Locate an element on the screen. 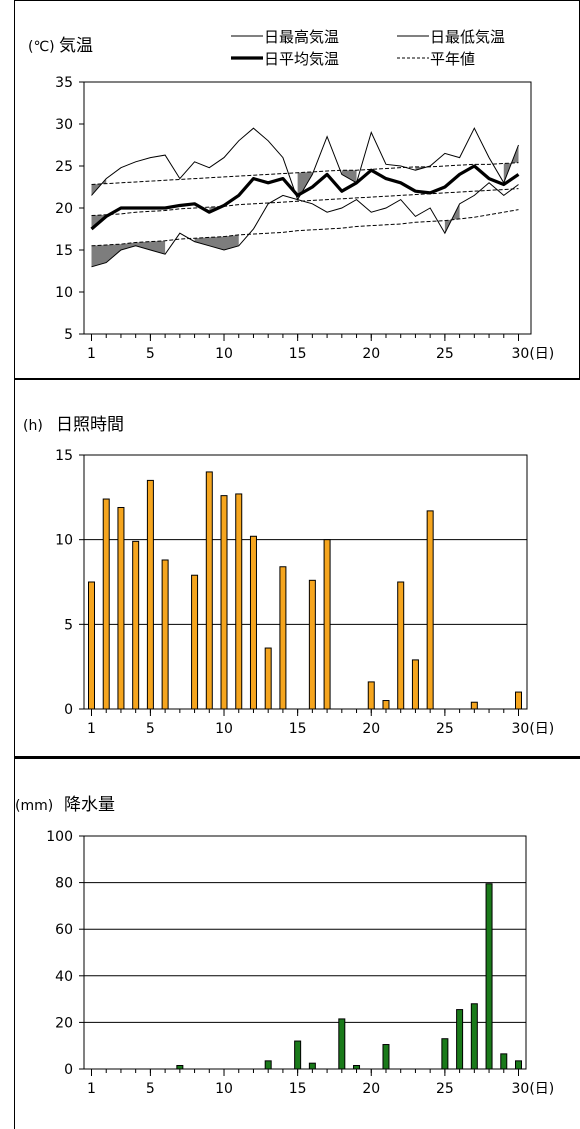 The image size is (580, 1129). chart-title: 降水量 is located at coordinates (89, 805).